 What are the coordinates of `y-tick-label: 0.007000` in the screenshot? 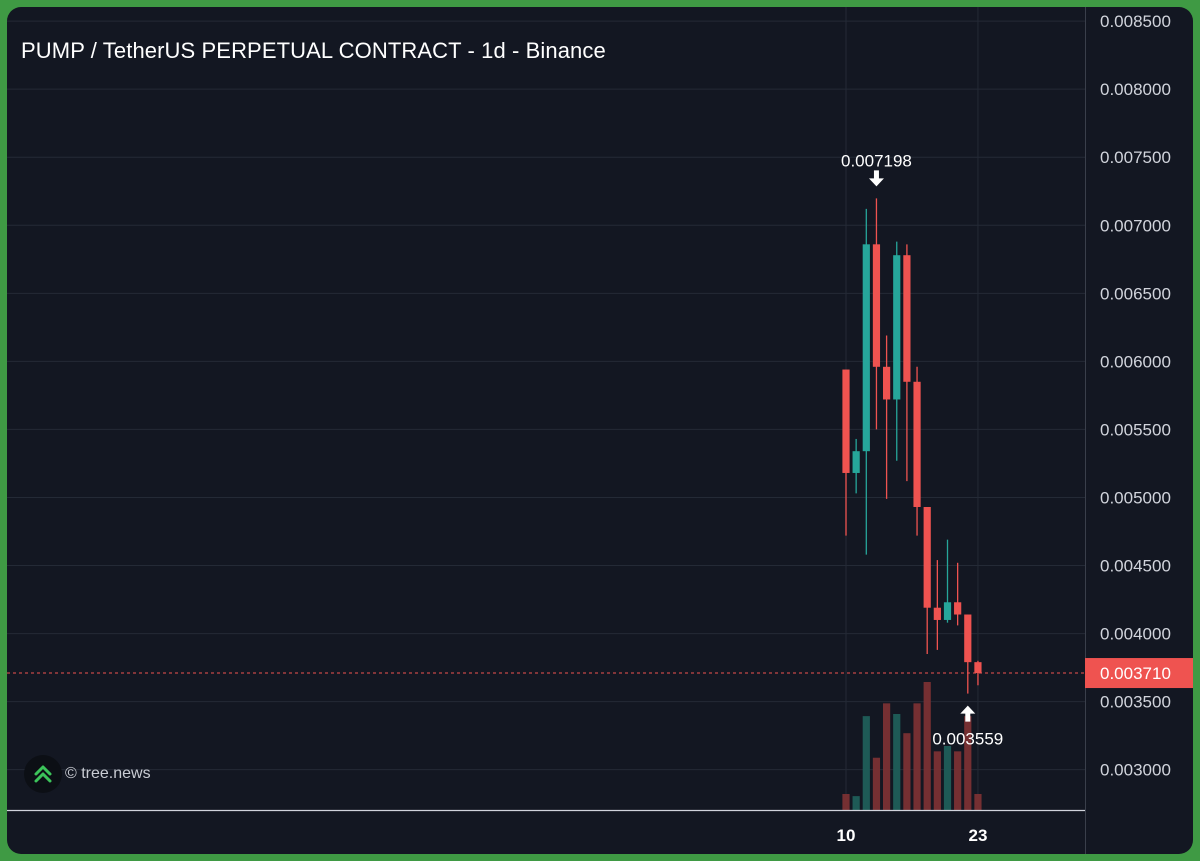 It's located at (1135, 225).